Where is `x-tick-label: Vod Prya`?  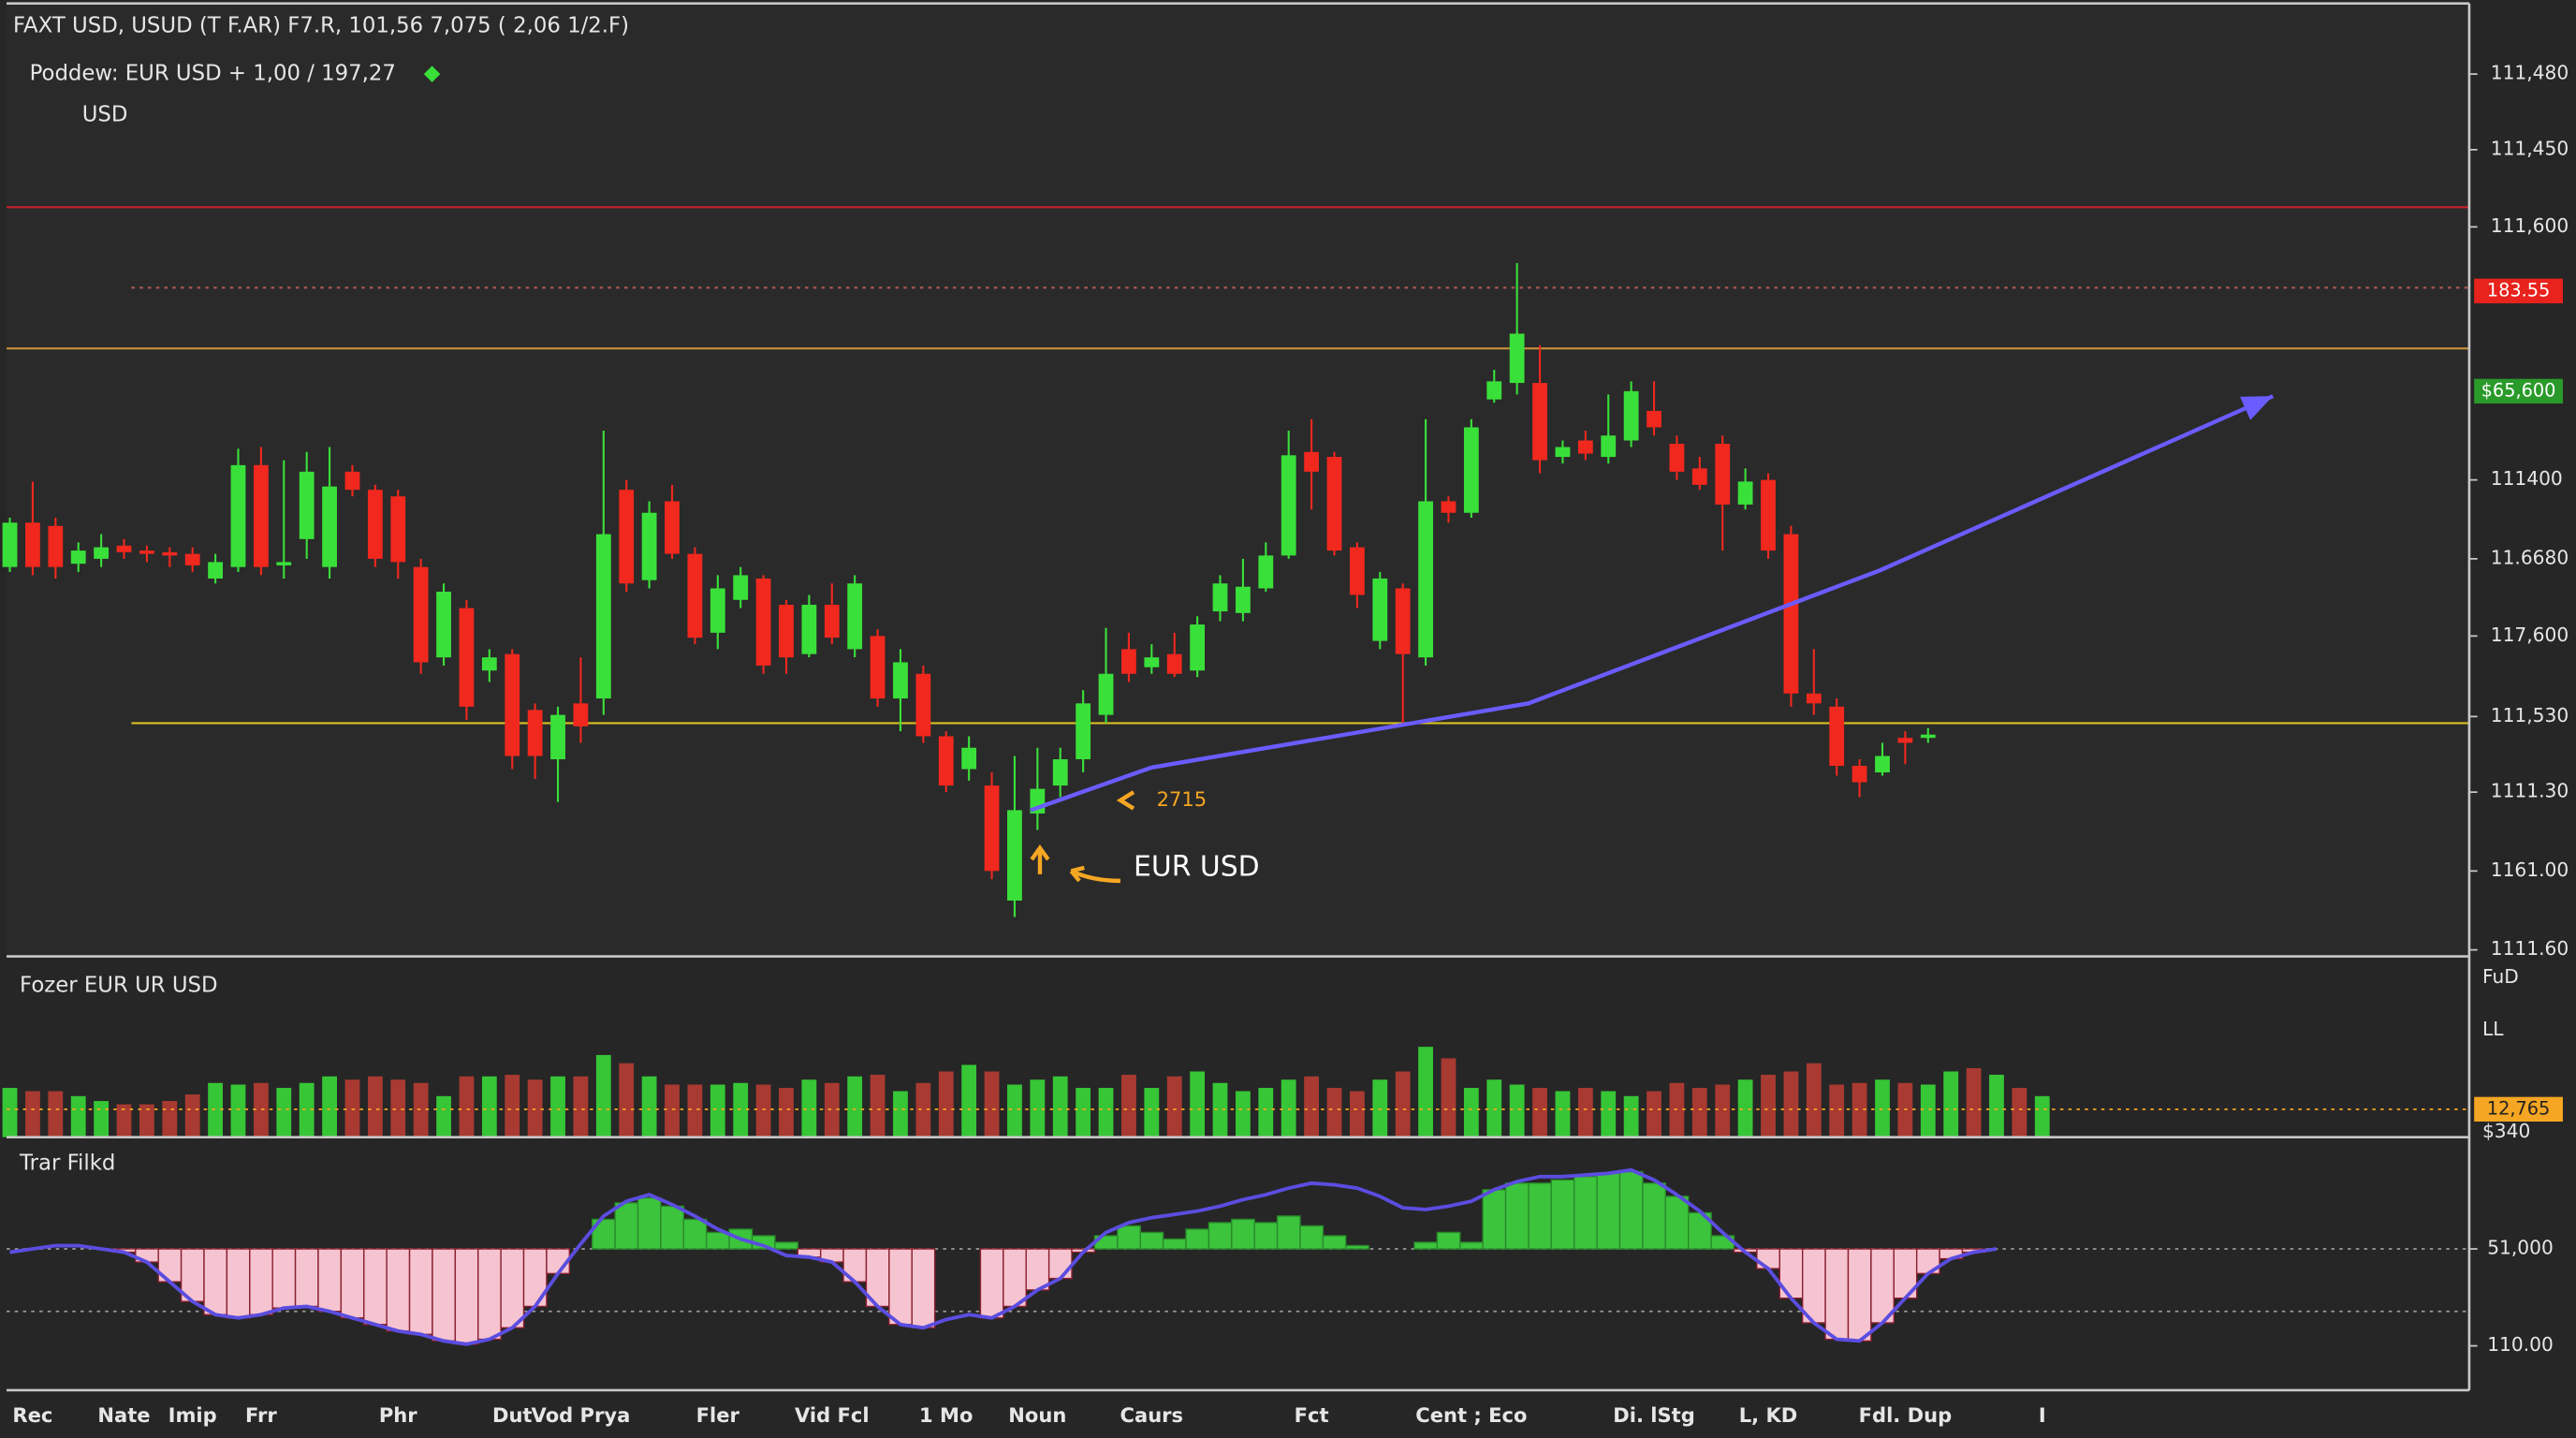
x-tick-label: Vod Prya is located at coordinates (581, 1415).